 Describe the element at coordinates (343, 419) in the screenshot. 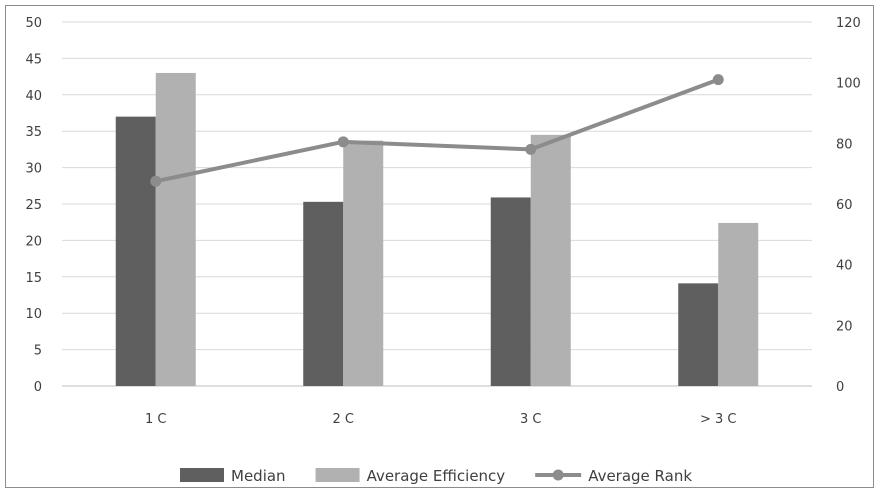

I see `x-tick-label: 2 C` at that location.